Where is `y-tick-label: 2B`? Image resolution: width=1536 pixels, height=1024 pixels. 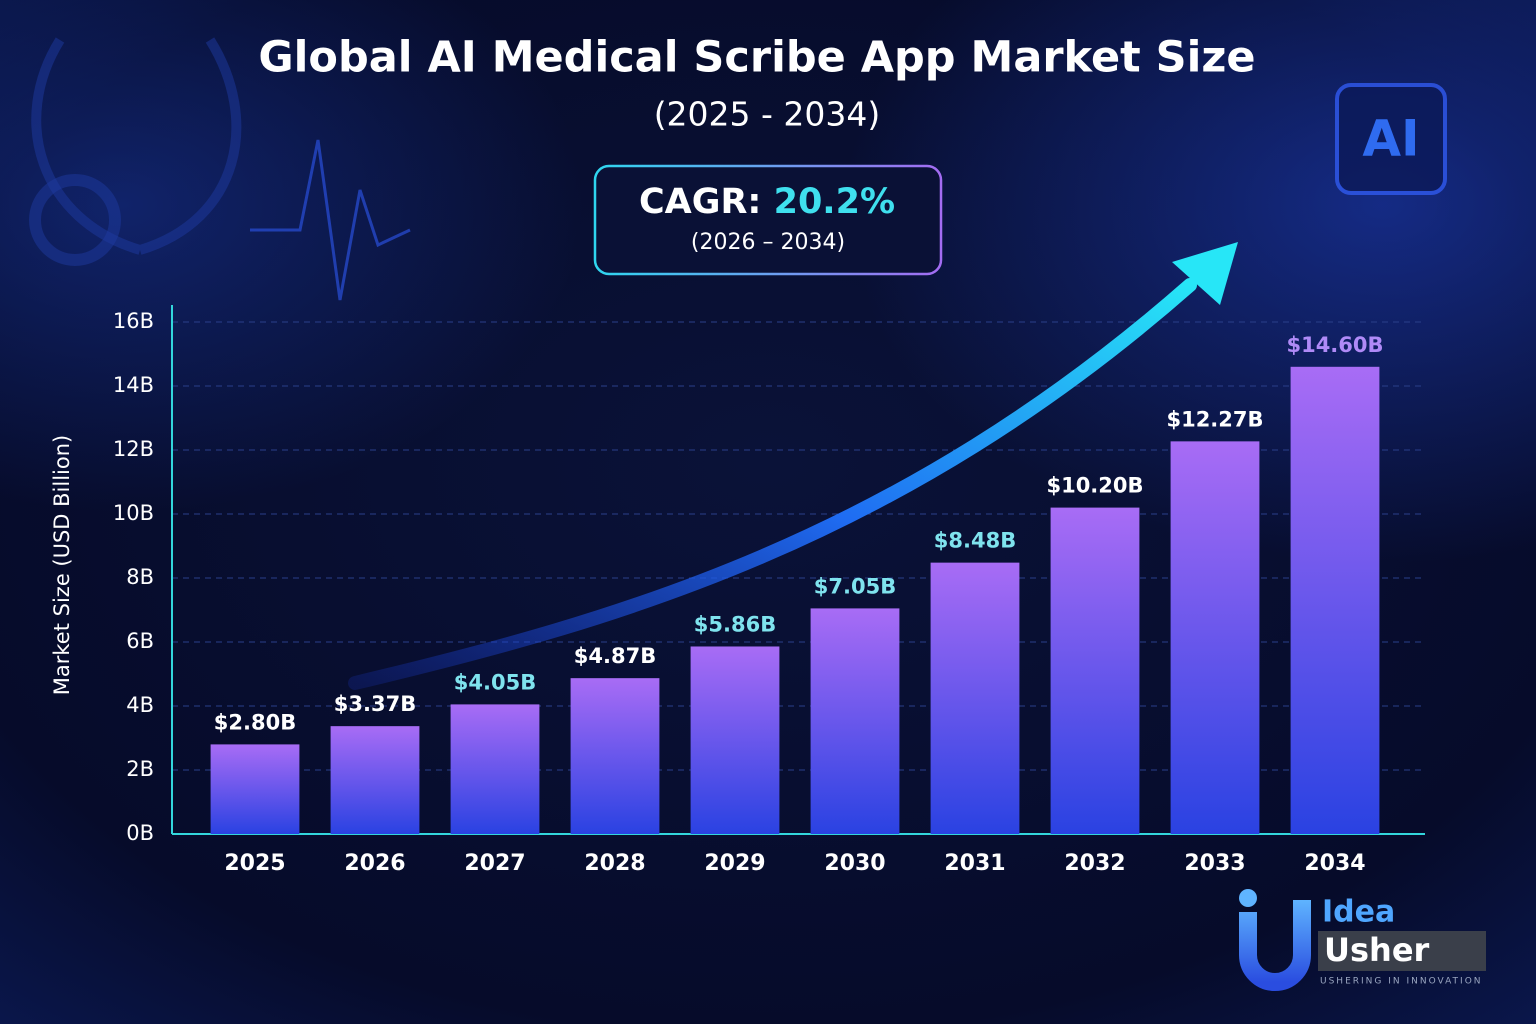
y-tick-label: 2B is located at coordinates (140, 769).